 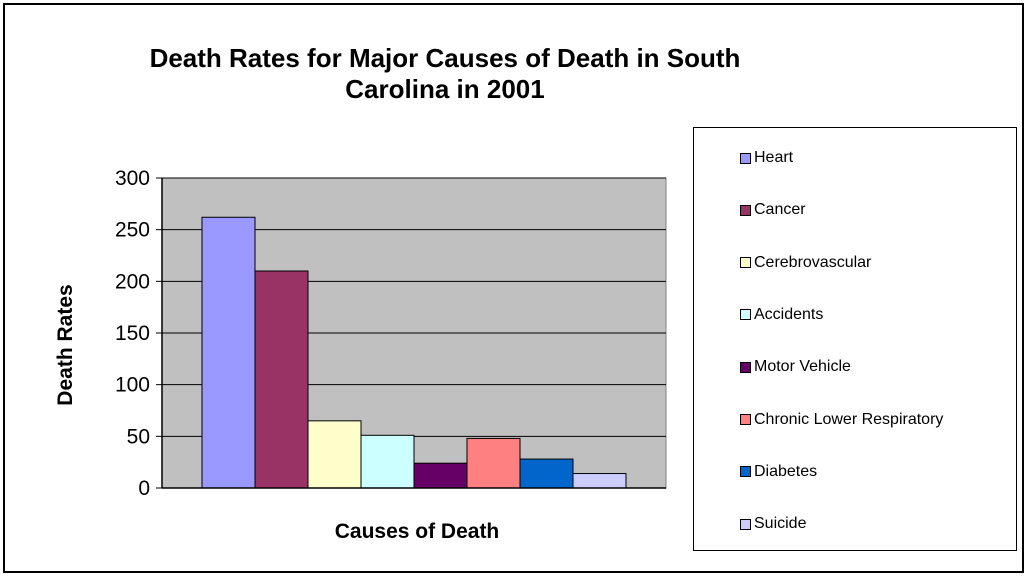 I want to click on y-tick-label: 50, so click(x=138, y=436).